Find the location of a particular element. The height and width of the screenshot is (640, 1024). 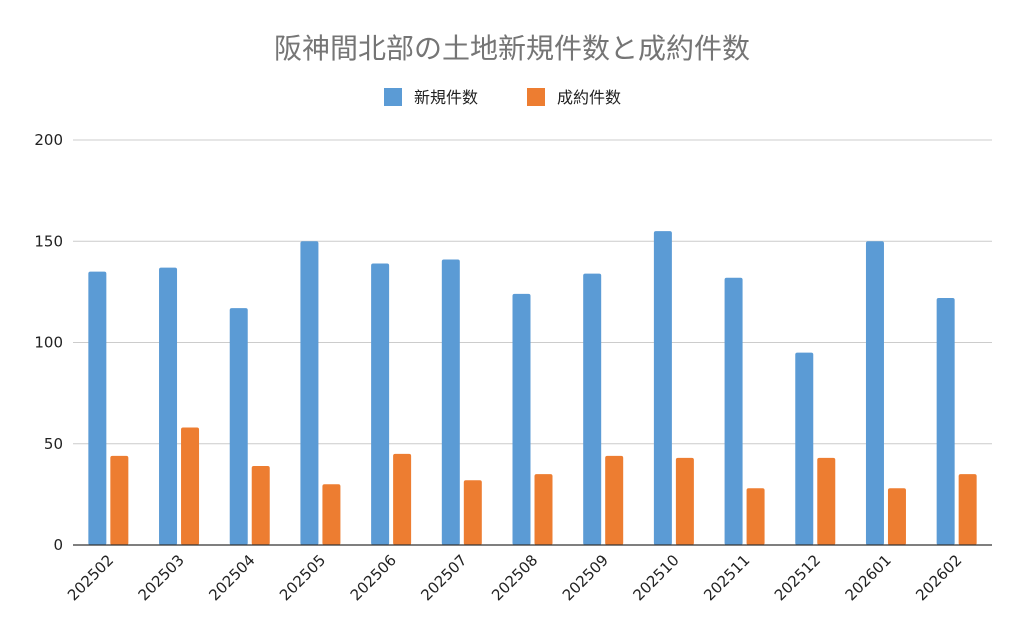

legend-label-contracts: 成約件数 is located at coordinates (589, 97).